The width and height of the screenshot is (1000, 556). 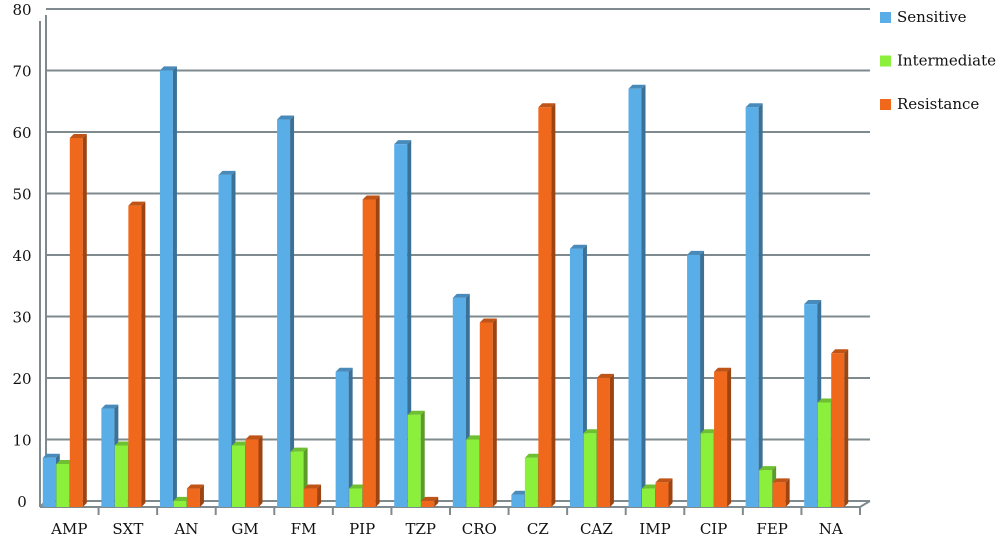 I want to click on x-tick-label: PIP, so click(x=362, y=529).